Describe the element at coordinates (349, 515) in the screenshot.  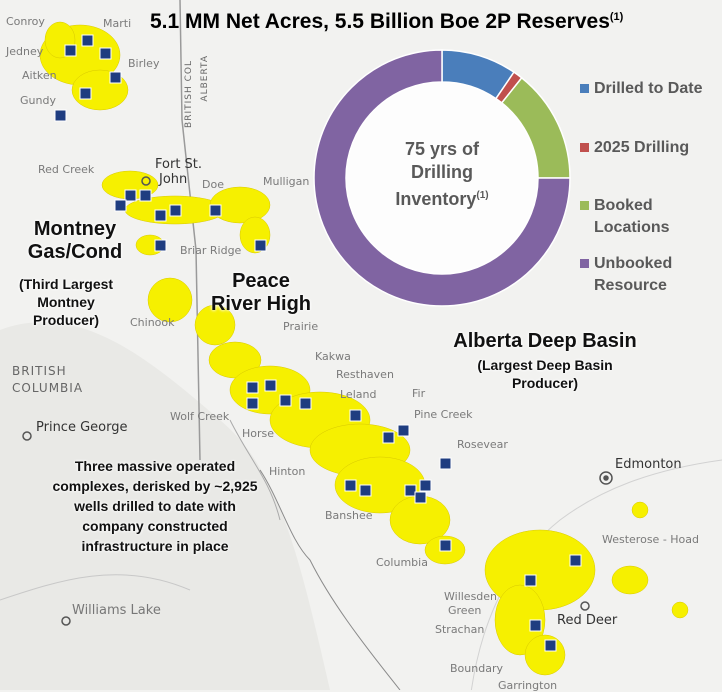
I see `place-banshee: Banshee` at that location.